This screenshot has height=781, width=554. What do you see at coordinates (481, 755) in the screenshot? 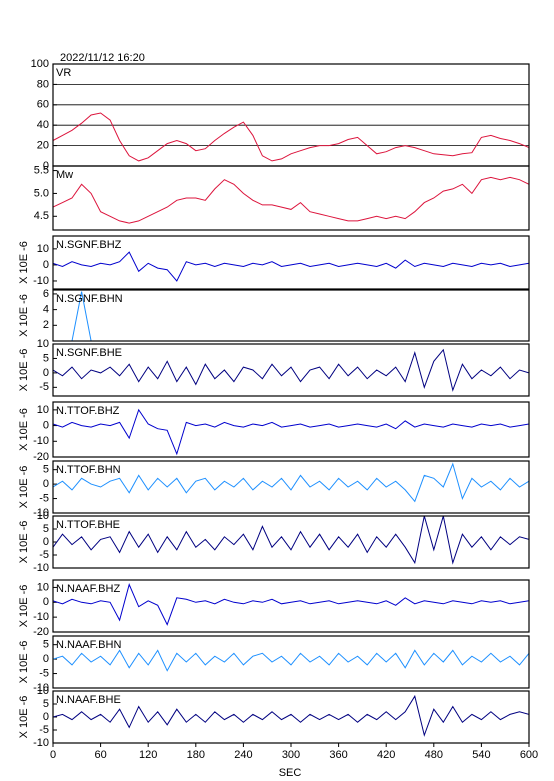
I see `x-tick-label: 540` at bounding box center [481, 755].